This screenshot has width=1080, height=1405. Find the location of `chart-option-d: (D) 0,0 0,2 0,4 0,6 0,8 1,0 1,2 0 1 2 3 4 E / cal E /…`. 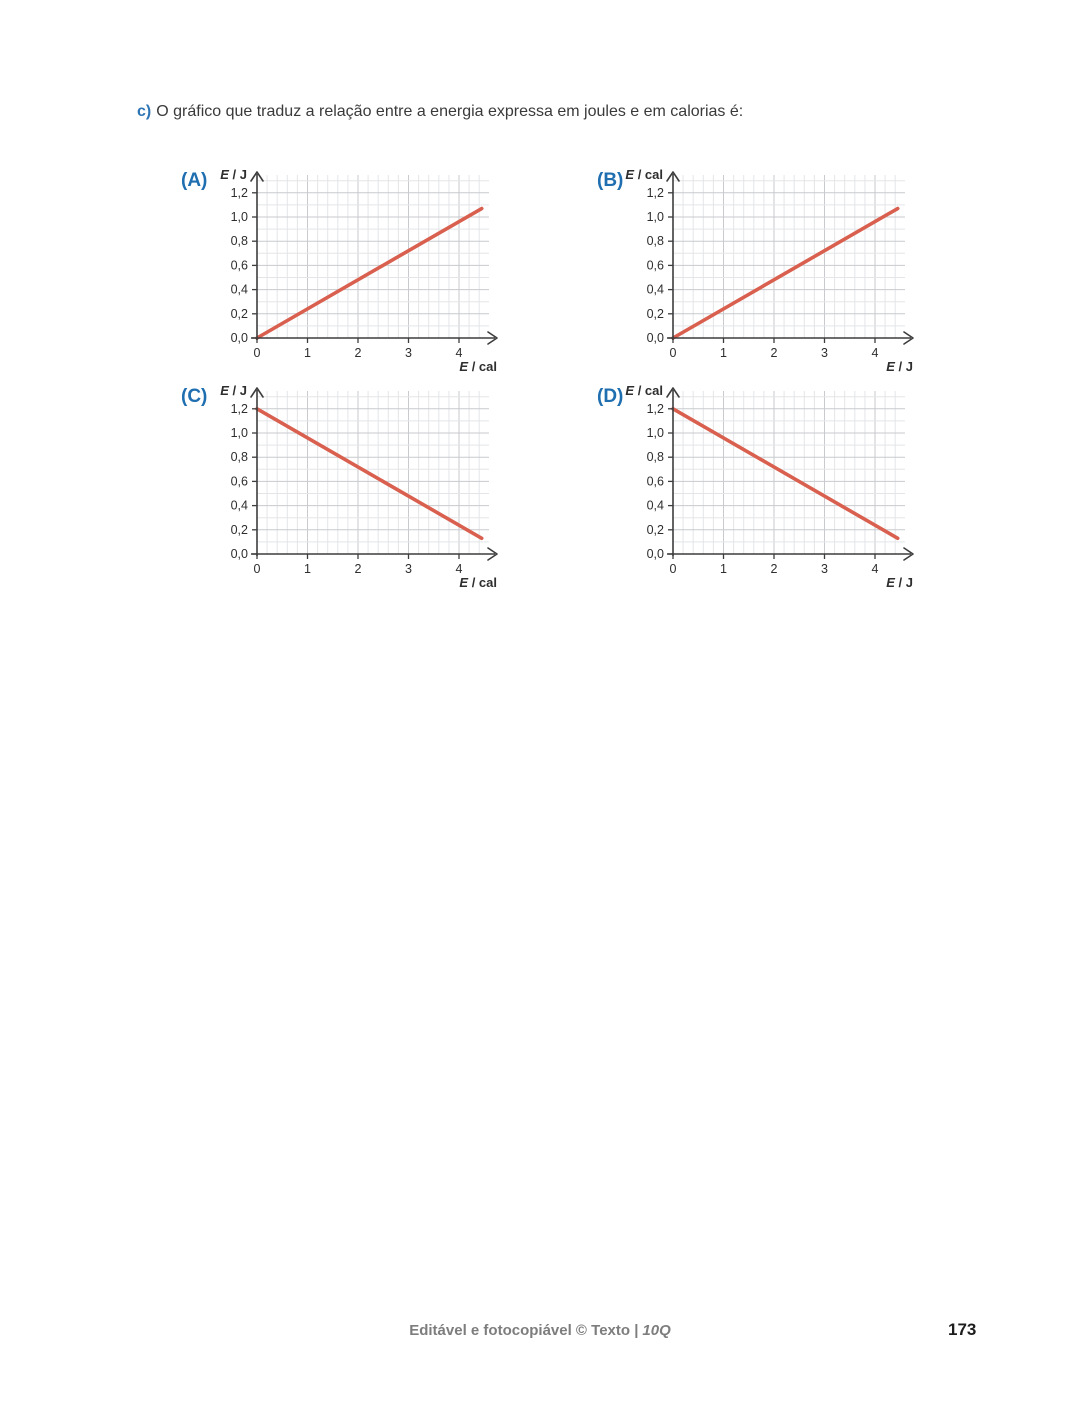

chart-option-d: (D) 0,0 0,2 0,4 0,6 0,8 1,0 1,2 0 1 2 3 4 E / cal E /… is located at coordinates (763, 494).